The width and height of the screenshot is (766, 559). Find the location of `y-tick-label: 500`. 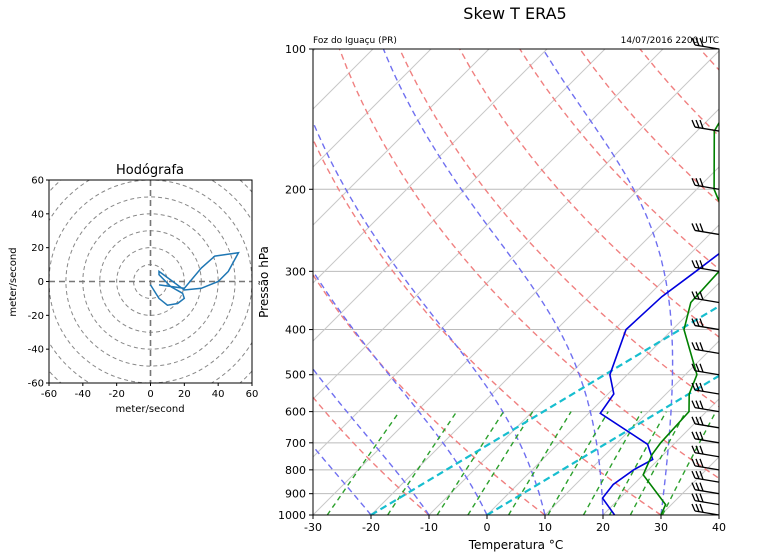

y-tick-label: 500 is located at coordinates (295, 375).